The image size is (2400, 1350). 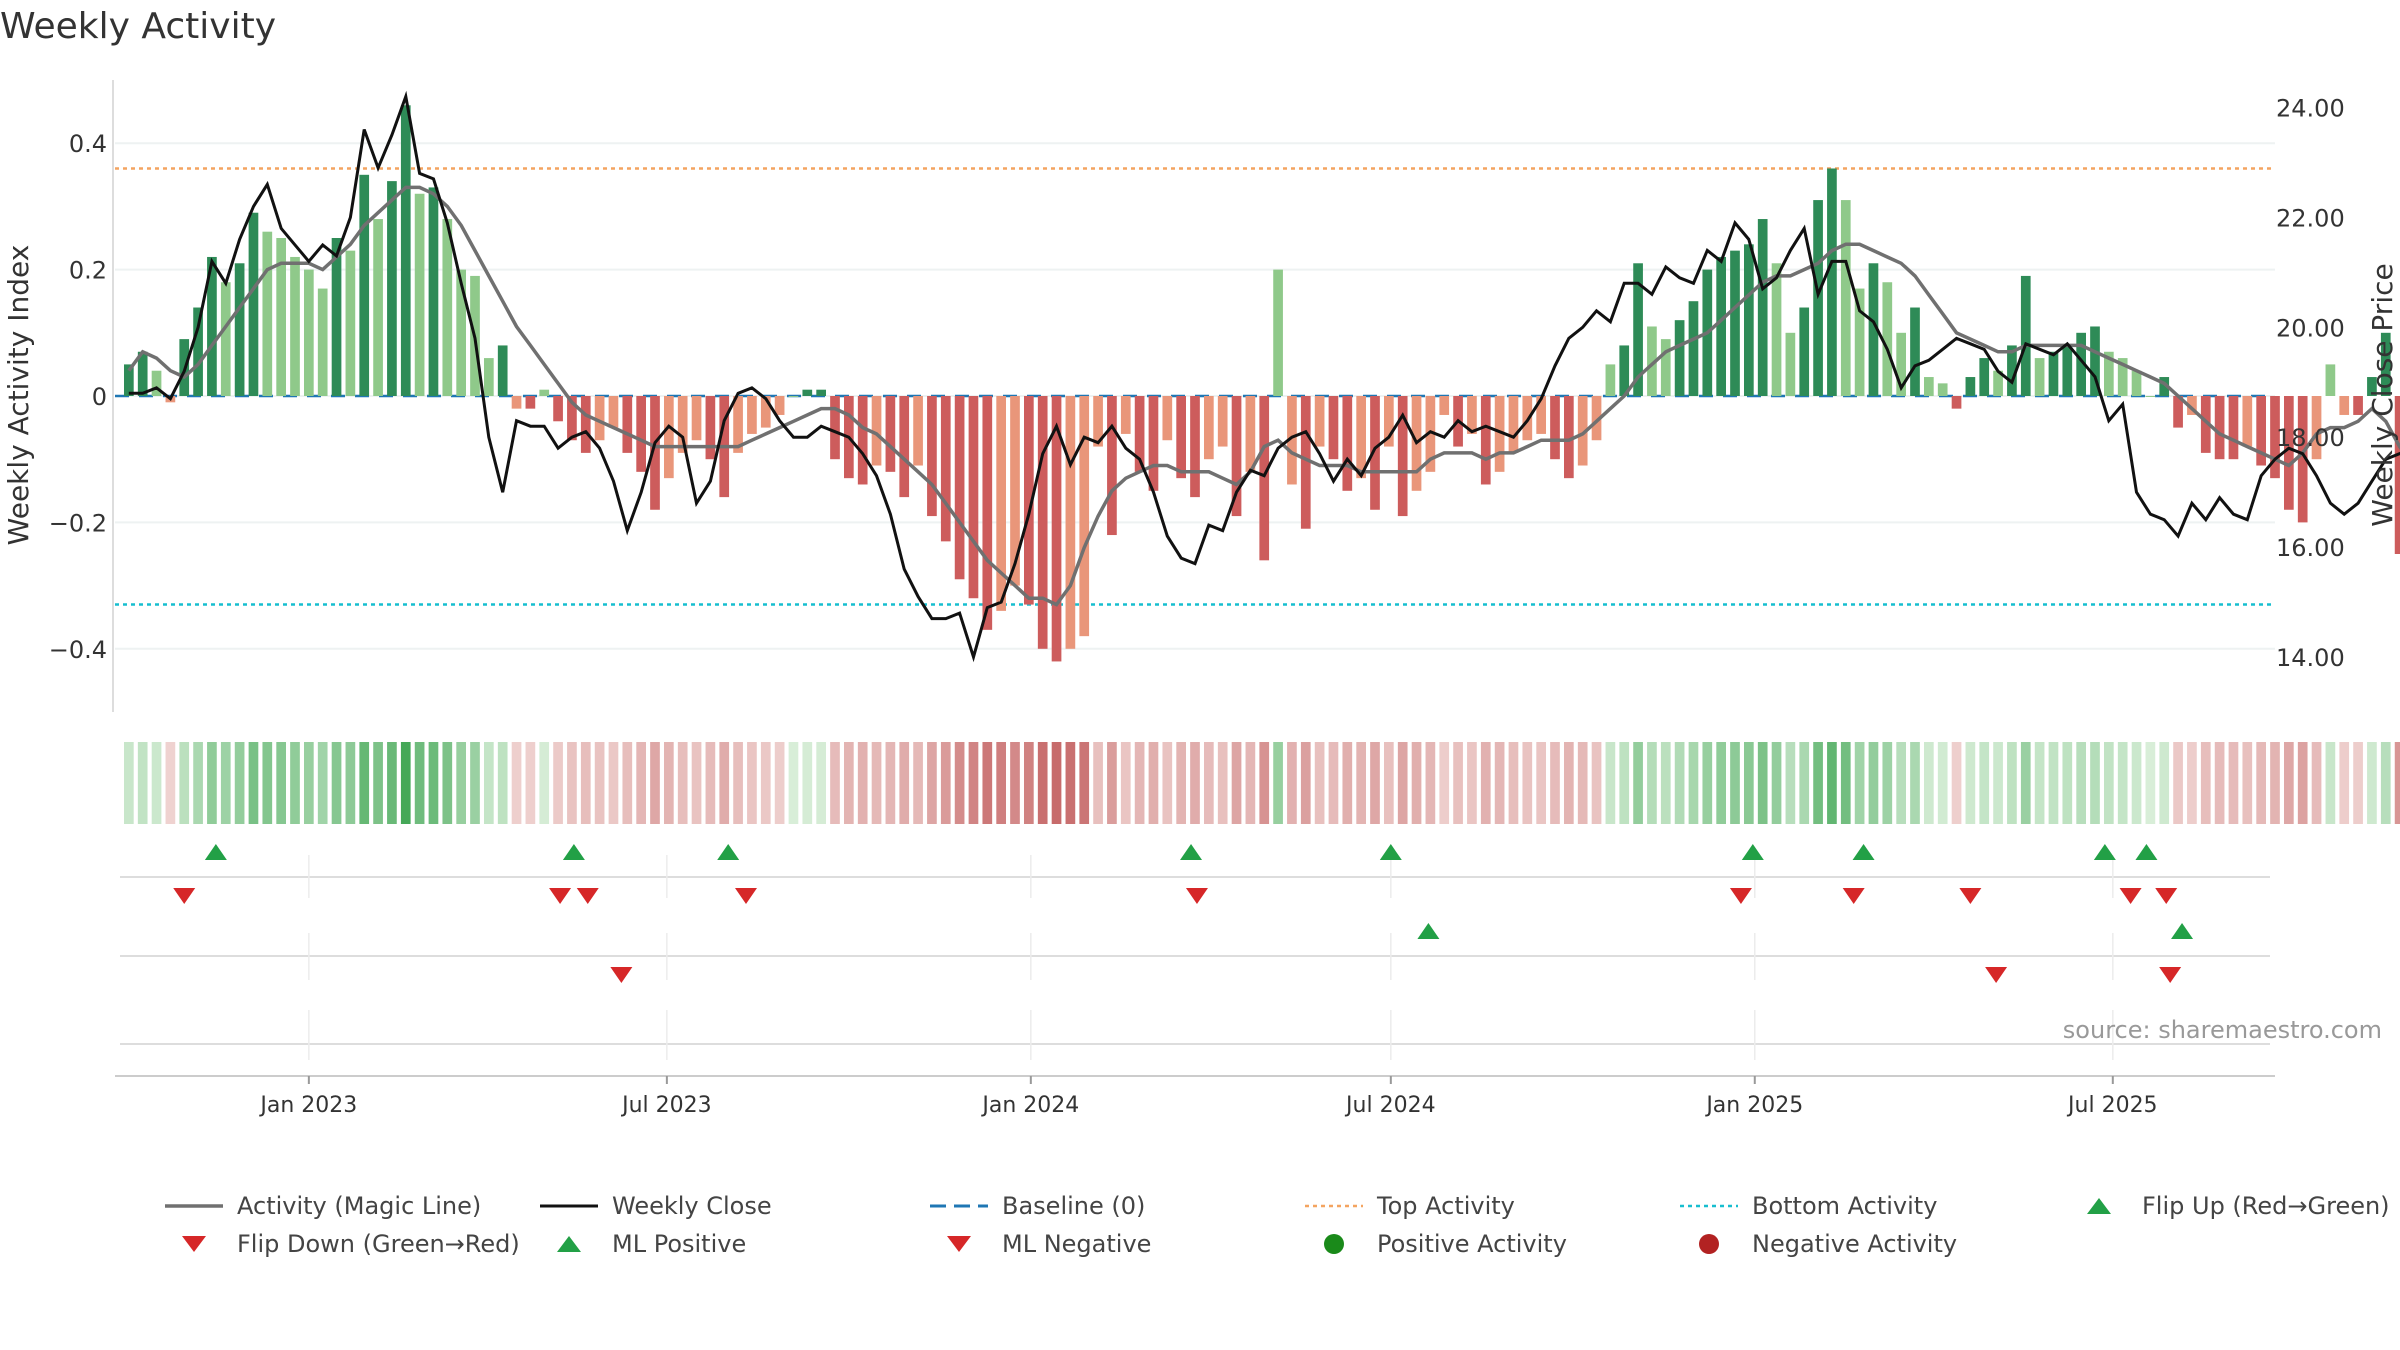 What do you see at coordinates (138, 26) in the screenshot?
I see `chart-title: Weekly Activity` at bounding box center [138, 26].